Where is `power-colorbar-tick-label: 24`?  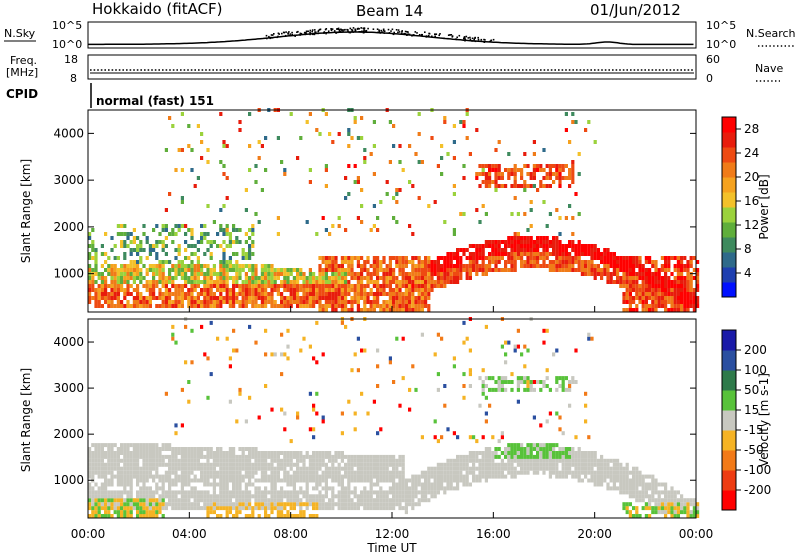
power-colorbar-tick-label: 24 is located at coordinates (751, 153).